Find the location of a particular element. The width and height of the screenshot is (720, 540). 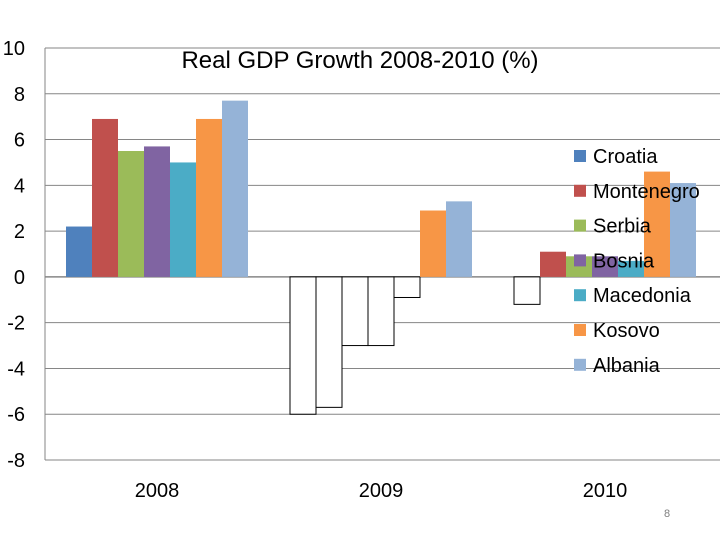

y-tick-label: -4 is located at coordinates (16, 369).